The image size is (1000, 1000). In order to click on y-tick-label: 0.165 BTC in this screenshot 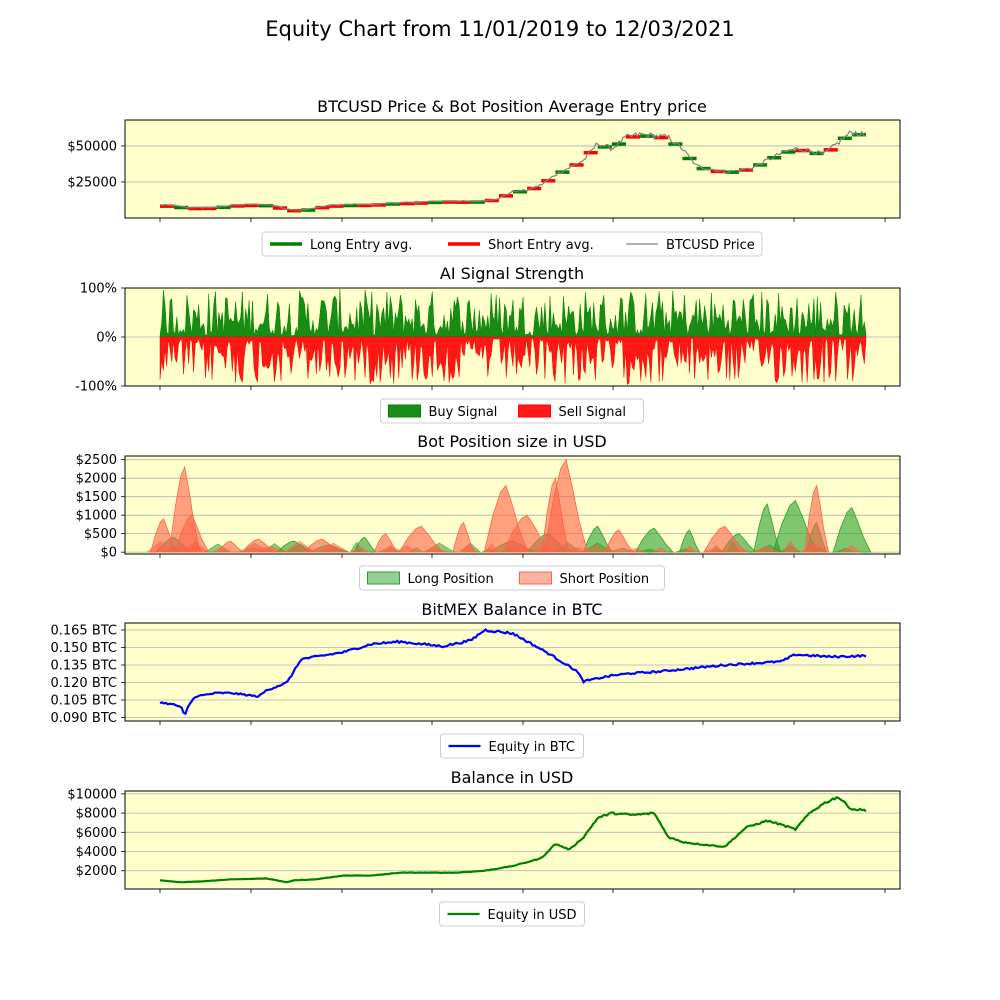, I will do `click(83, 631)`.